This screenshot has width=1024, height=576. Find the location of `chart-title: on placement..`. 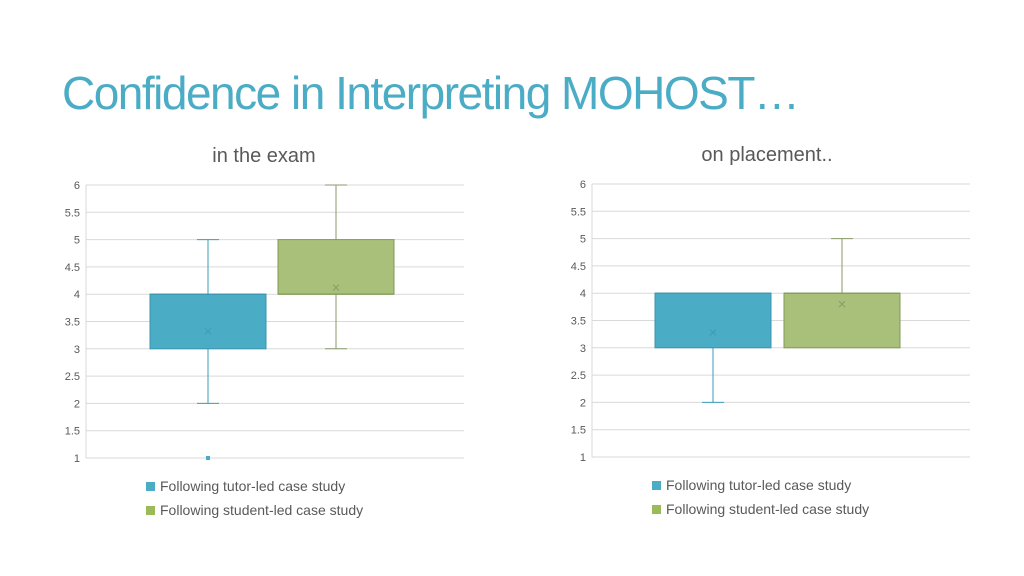

chart-title: on placement.. is located at coordinates (767, 155).